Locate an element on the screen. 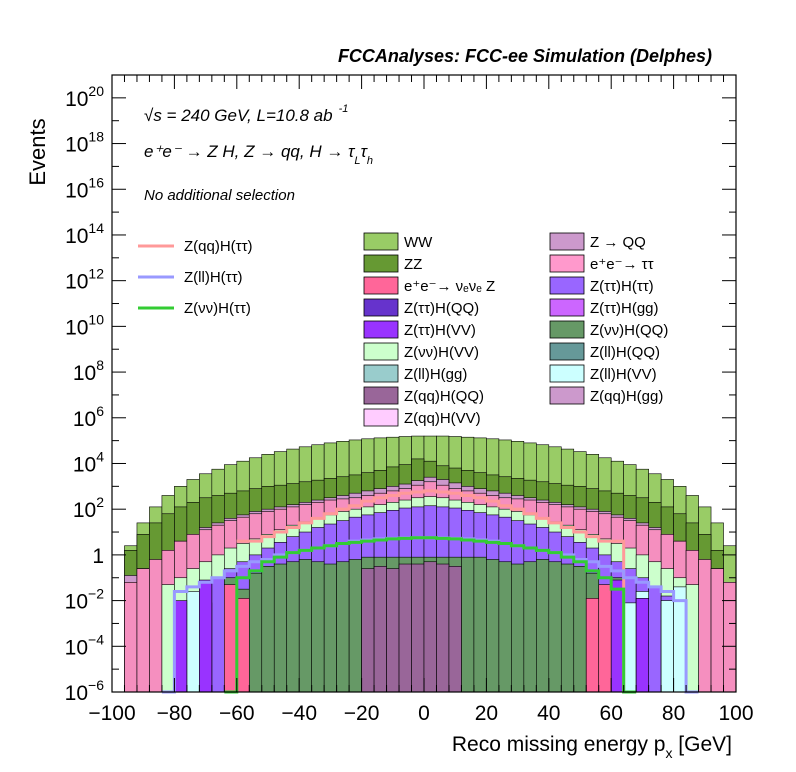  y-tick-label: 10⁻⁶ is located at coordinates (85, 691).